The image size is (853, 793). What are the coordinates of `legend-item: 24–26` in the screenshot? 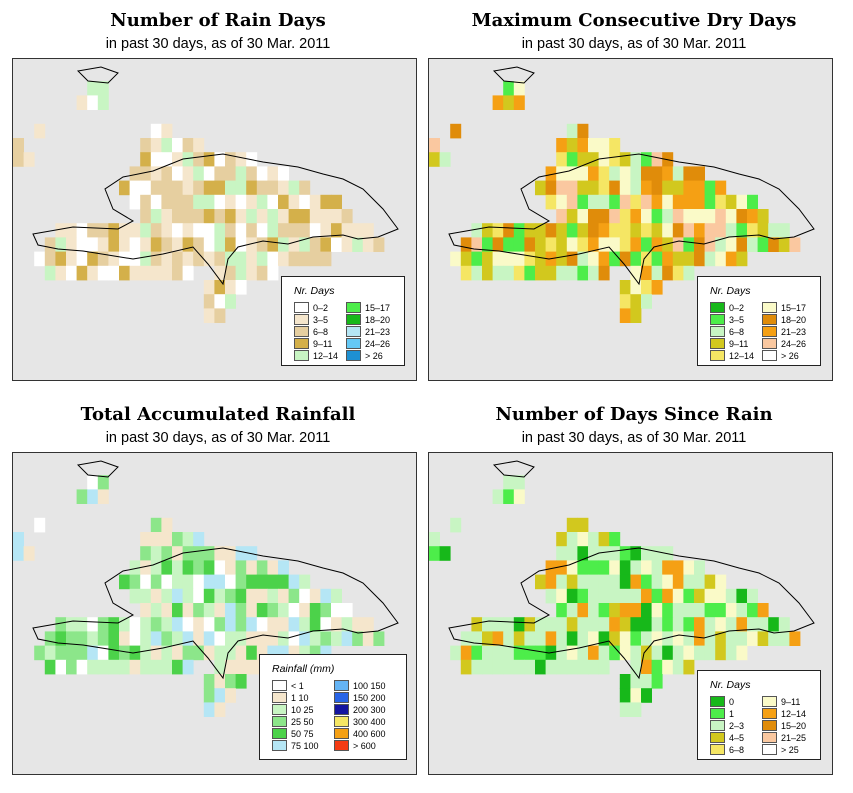 It's located at (368, 343).